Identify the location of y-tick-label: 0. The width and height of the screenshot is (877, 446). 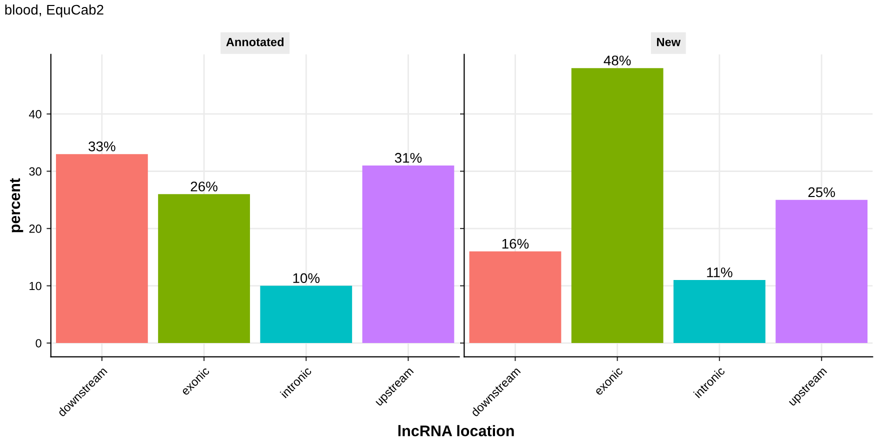
(39, 343).